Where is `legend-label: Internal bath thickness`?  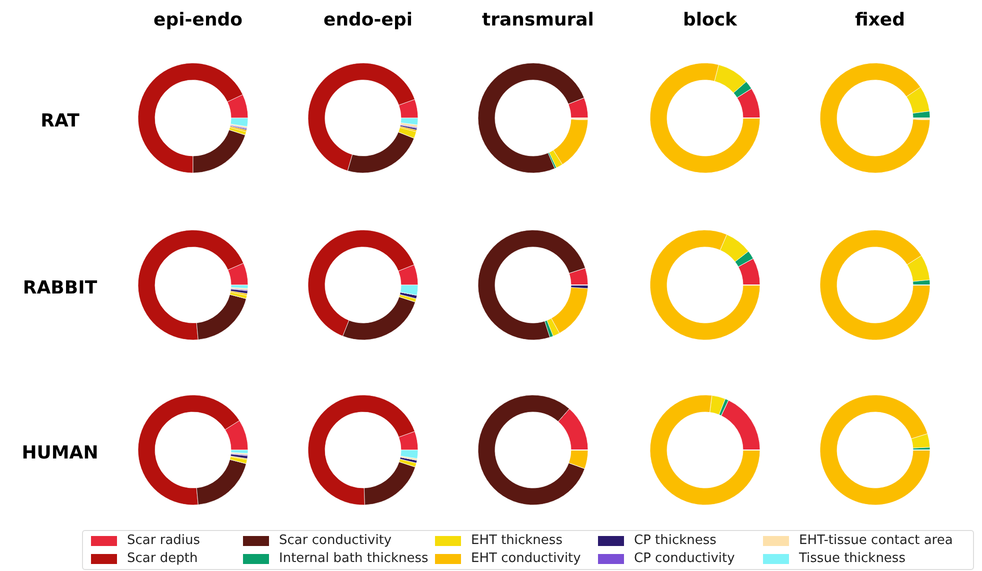
legend-label: Internal bath thickness is located at coordinates (353, 558).